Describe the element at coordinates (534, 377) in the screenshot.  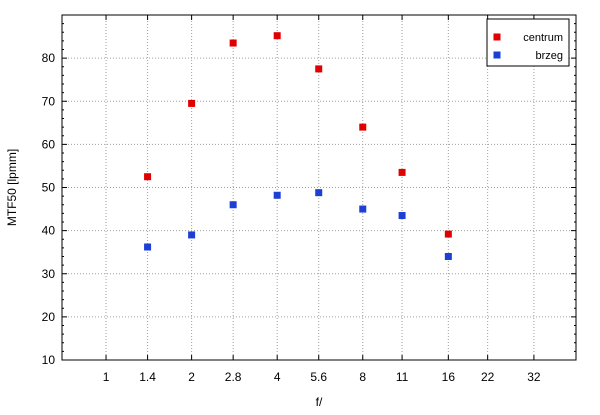
I see `x-tick-label: 32` at that location.